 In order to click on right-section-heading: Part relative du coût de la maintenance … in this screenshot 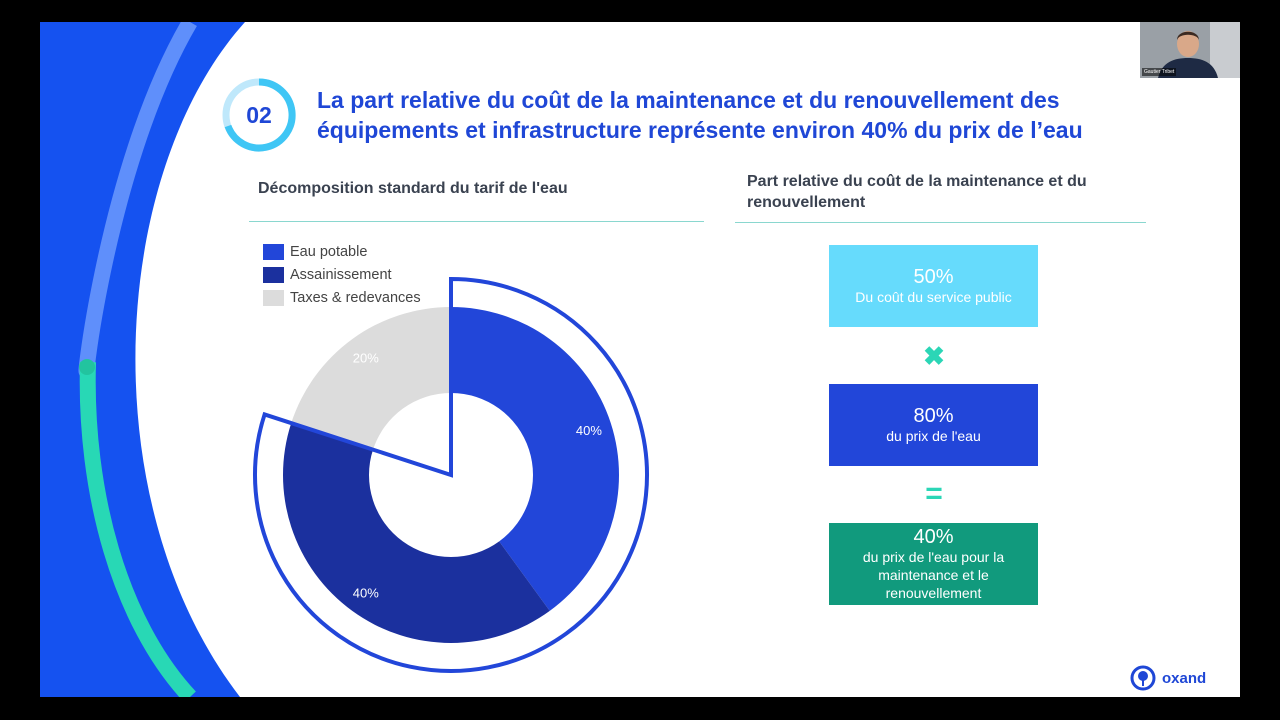, I will do `click(917, 192)`.